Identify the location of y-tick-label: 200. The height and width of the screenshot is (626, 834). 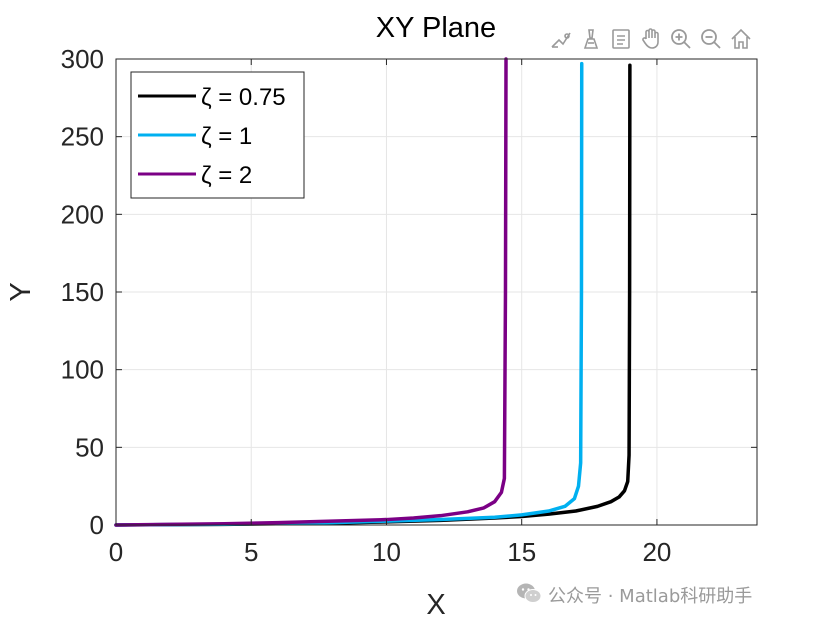
(82, 214).